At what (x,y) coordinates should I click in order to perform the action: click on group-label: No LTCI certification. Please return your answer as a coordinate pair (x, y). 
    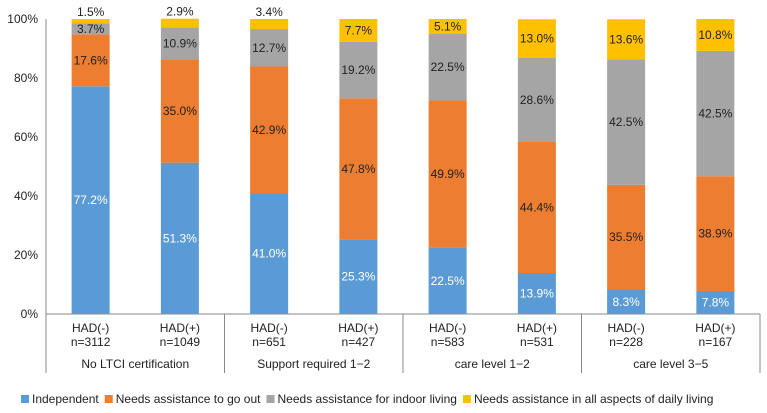
    Looking at the image, I should click on (135, 364).